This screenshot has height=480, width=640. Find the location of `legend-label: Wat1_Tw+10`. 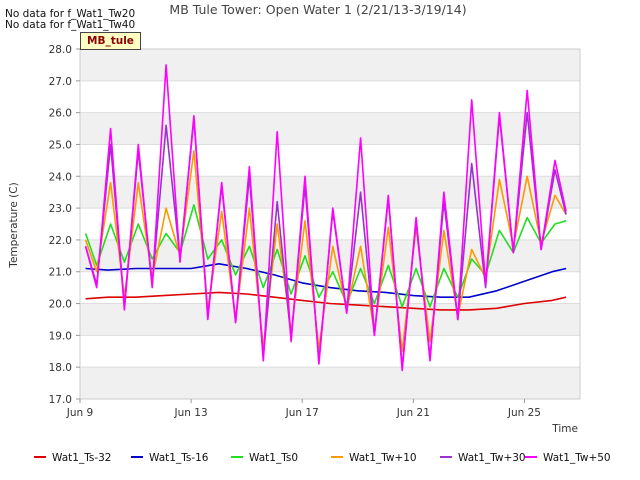

legend-label: Wat1_Tw+10 is located at coordinates (383, 458).